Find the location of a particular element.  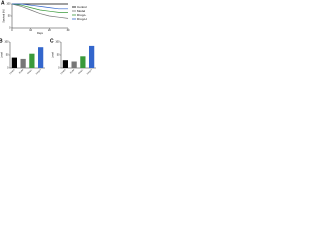

x-tick-label: 20 is located at coordinates (49, 30).